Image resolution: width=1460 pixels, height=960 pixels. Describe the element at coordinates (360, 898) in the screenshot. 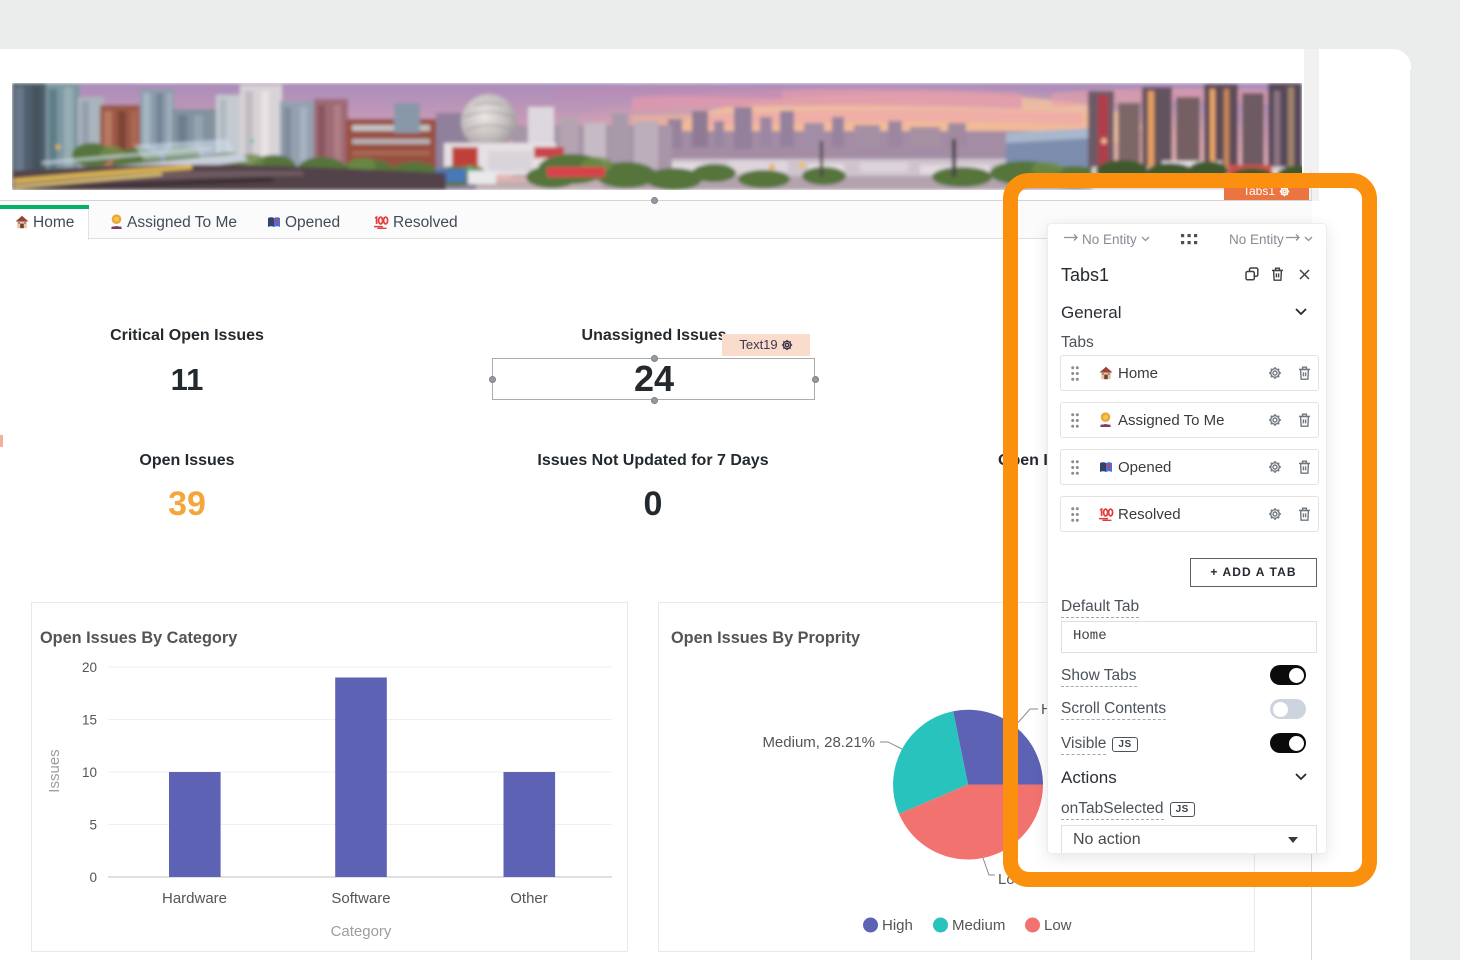

I see `svg-text: Software` at that location.